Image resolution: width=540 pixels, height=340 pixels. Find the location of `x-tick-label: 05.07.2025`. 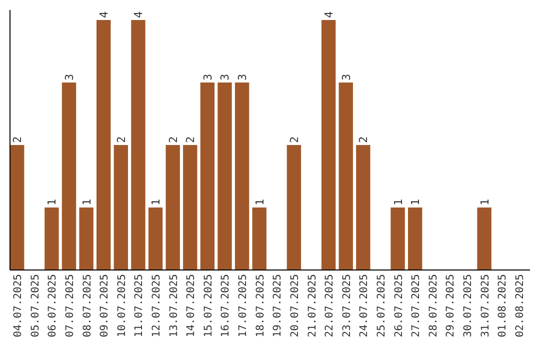

x-tick-label: 05.07.2025 is located at coordinates (35, 306).